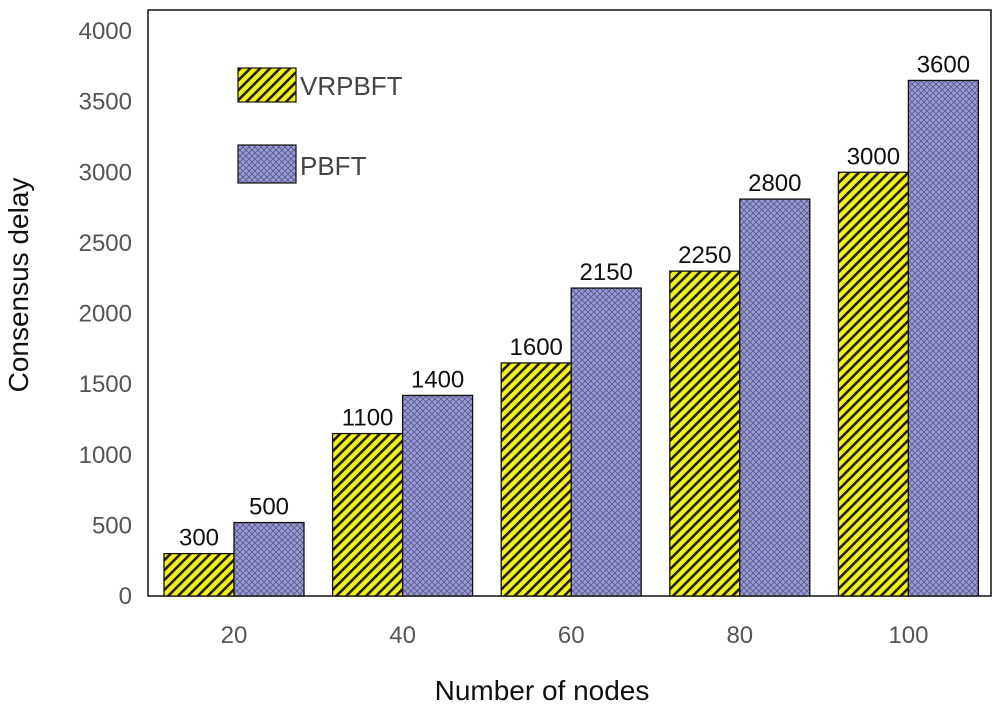  I want to click on y-tick-label-3500: 3500, so click(105, 102).